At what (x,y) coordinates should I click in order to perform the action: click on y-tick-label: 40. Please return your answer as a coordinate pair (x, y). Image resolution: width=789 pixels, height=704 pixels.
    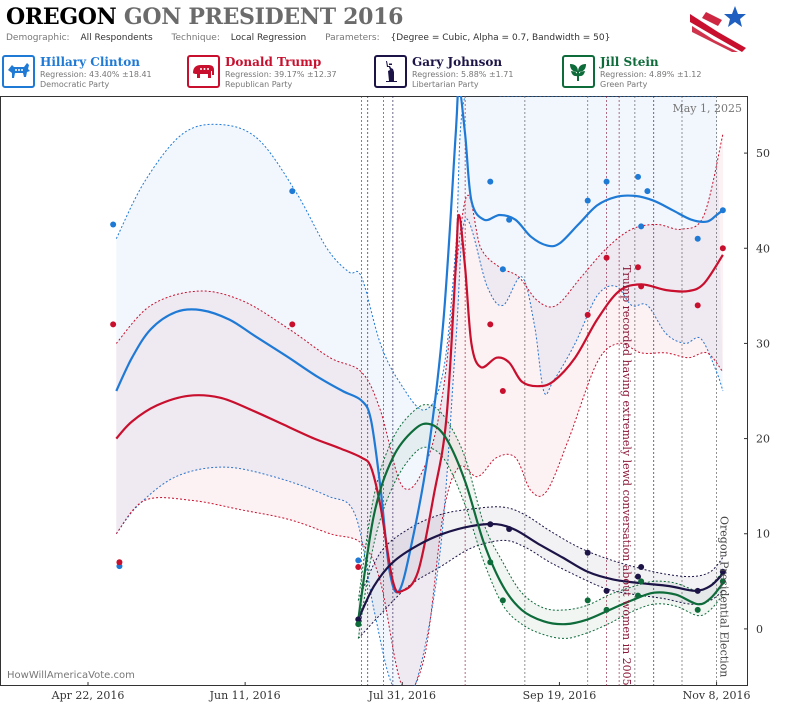
    Looking at the image, I should click on (763, 248).